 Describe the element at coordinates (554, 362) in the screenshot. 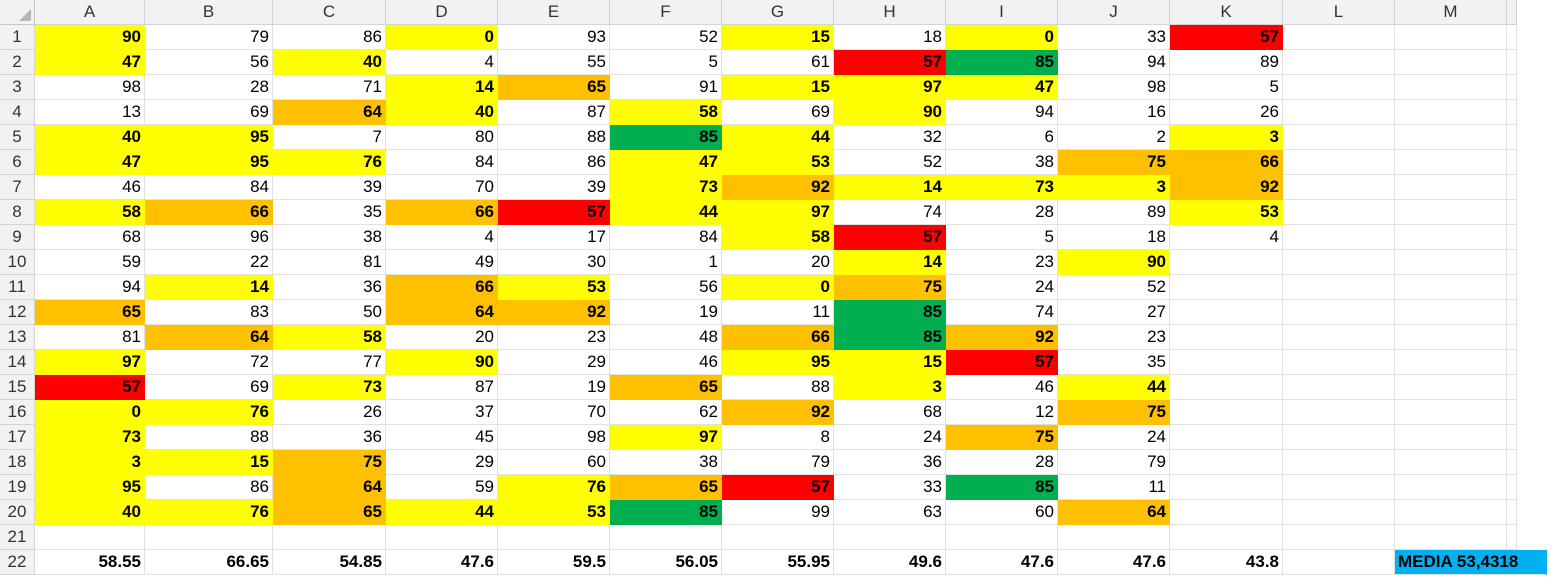

I see `cell-e14: 29` at that location.